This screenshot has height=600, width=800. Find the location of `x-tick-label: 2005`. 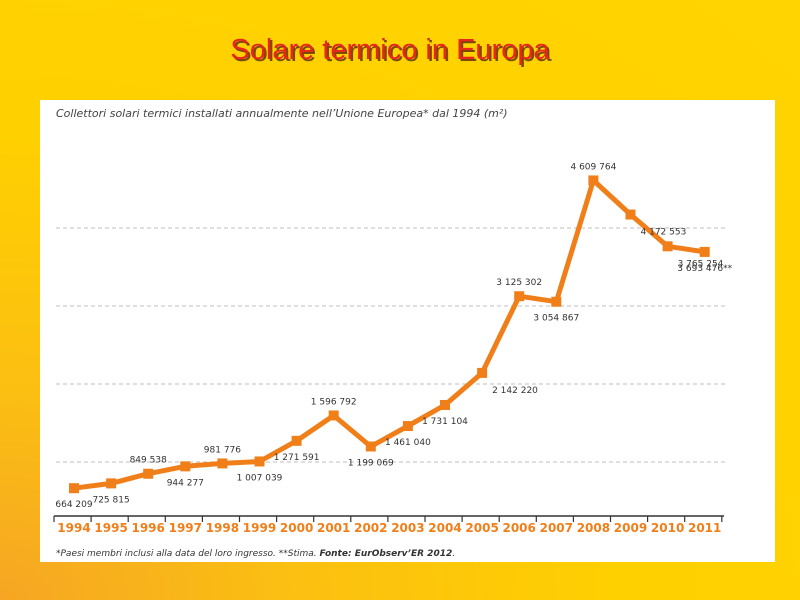

x-tick-label: 2005 is located at coordinates (481, 528).